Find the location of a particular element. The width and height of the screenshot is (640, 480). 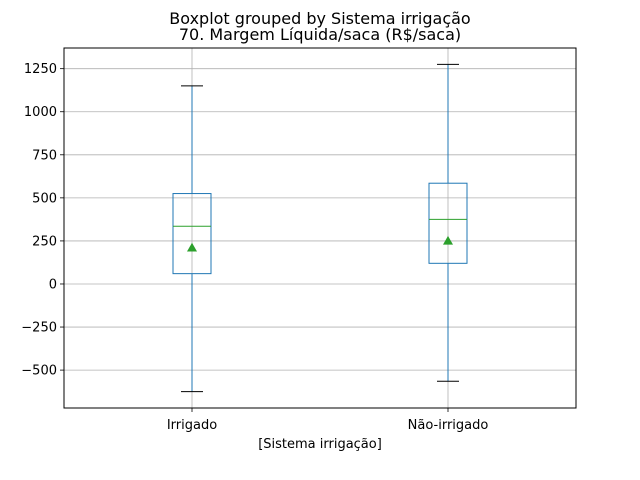

y-tick-label: −250 is located at coordinates (39, 328).